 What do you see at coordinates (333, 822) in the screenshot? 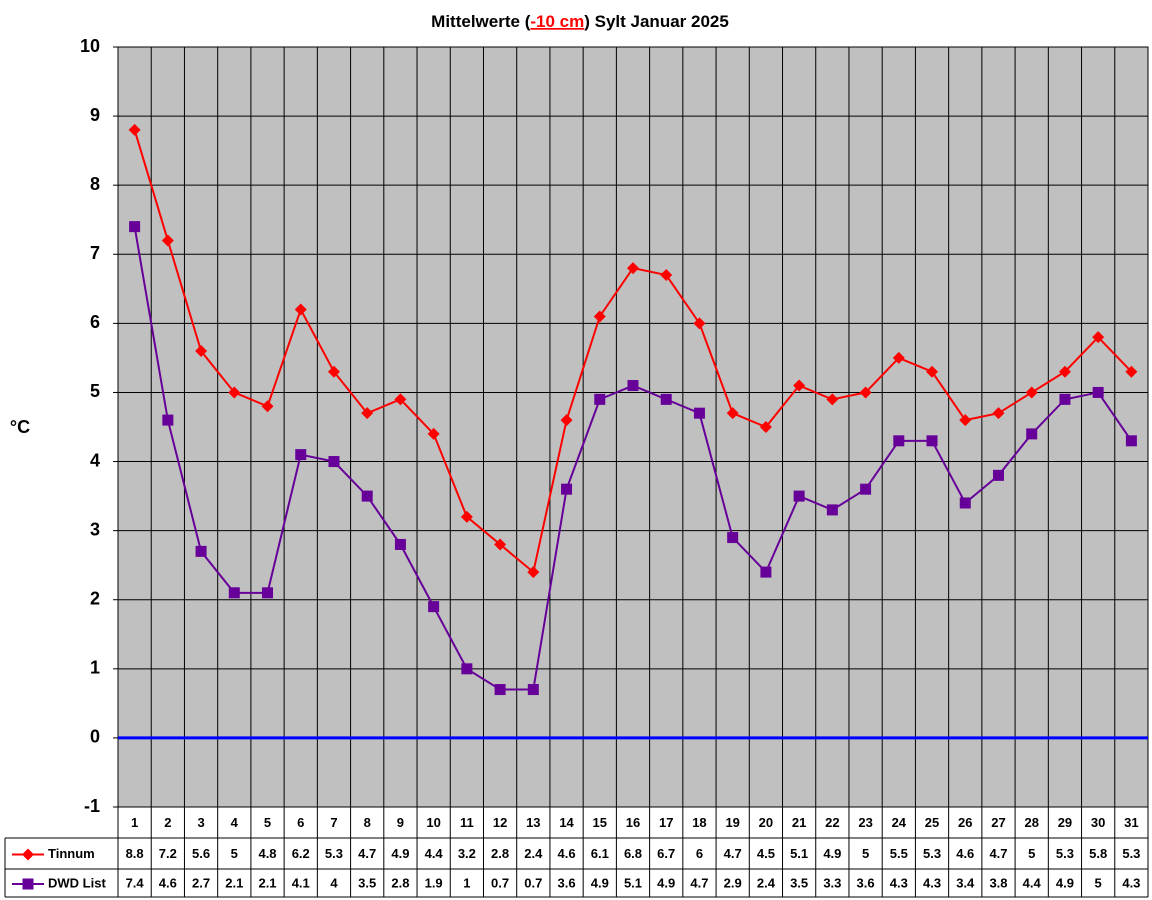
I see `x-tick-label: 7` at bounding box center [333, 822].